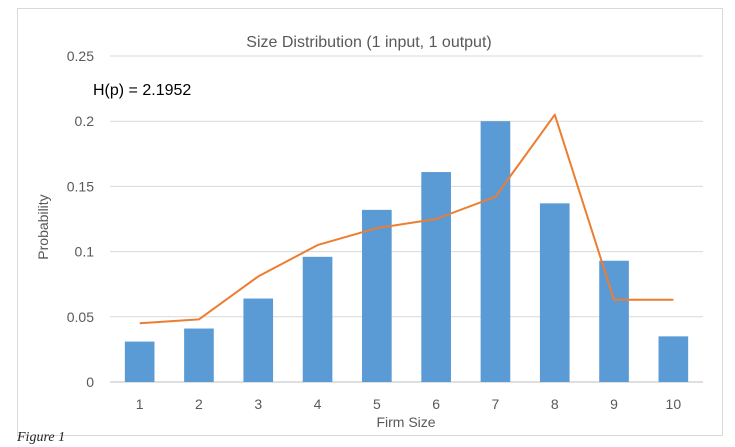 The height and width of the screenshot is (447, 735). What do you see at coordinates (80, 56) in the screenshot?
I see `y-tick-label: 0.25` at bounding box center [80, 56].